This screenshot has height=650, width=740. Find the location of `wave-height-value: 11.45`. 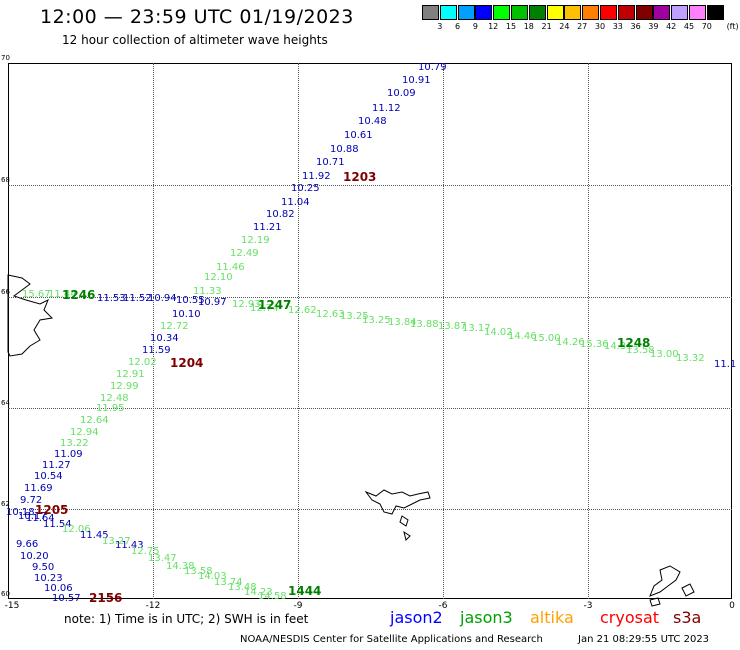

wave-height-value: 11.45 is located at coordinates (94, 535).